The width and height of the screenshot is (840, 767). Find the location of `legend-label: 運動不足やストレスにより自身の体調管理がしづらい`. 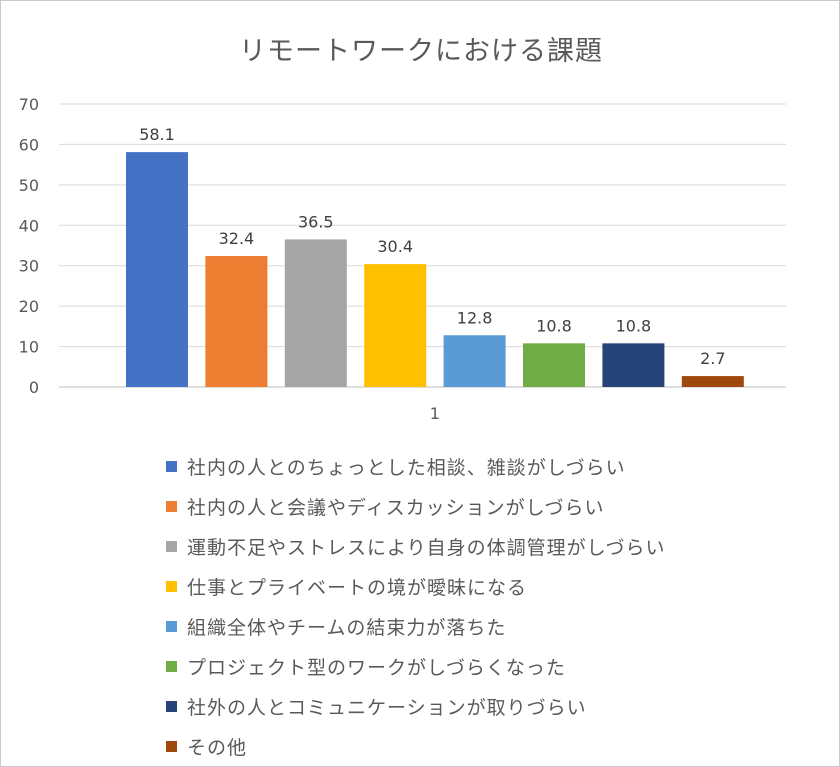

legend-label: 運動不足やストレスにより自身の体調管理がしづらい is located at coordinates (426, 547).